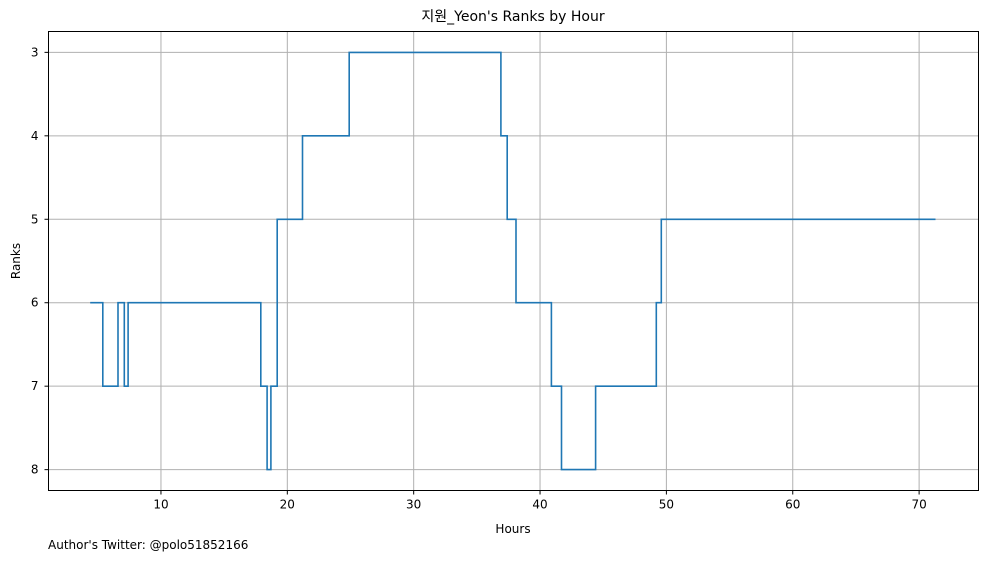 Image resolution: width=988 pixels, height=562 pixels. I want to click on chart-title: 지원_Yeon's Ranks by Hour, so click(512, 17).